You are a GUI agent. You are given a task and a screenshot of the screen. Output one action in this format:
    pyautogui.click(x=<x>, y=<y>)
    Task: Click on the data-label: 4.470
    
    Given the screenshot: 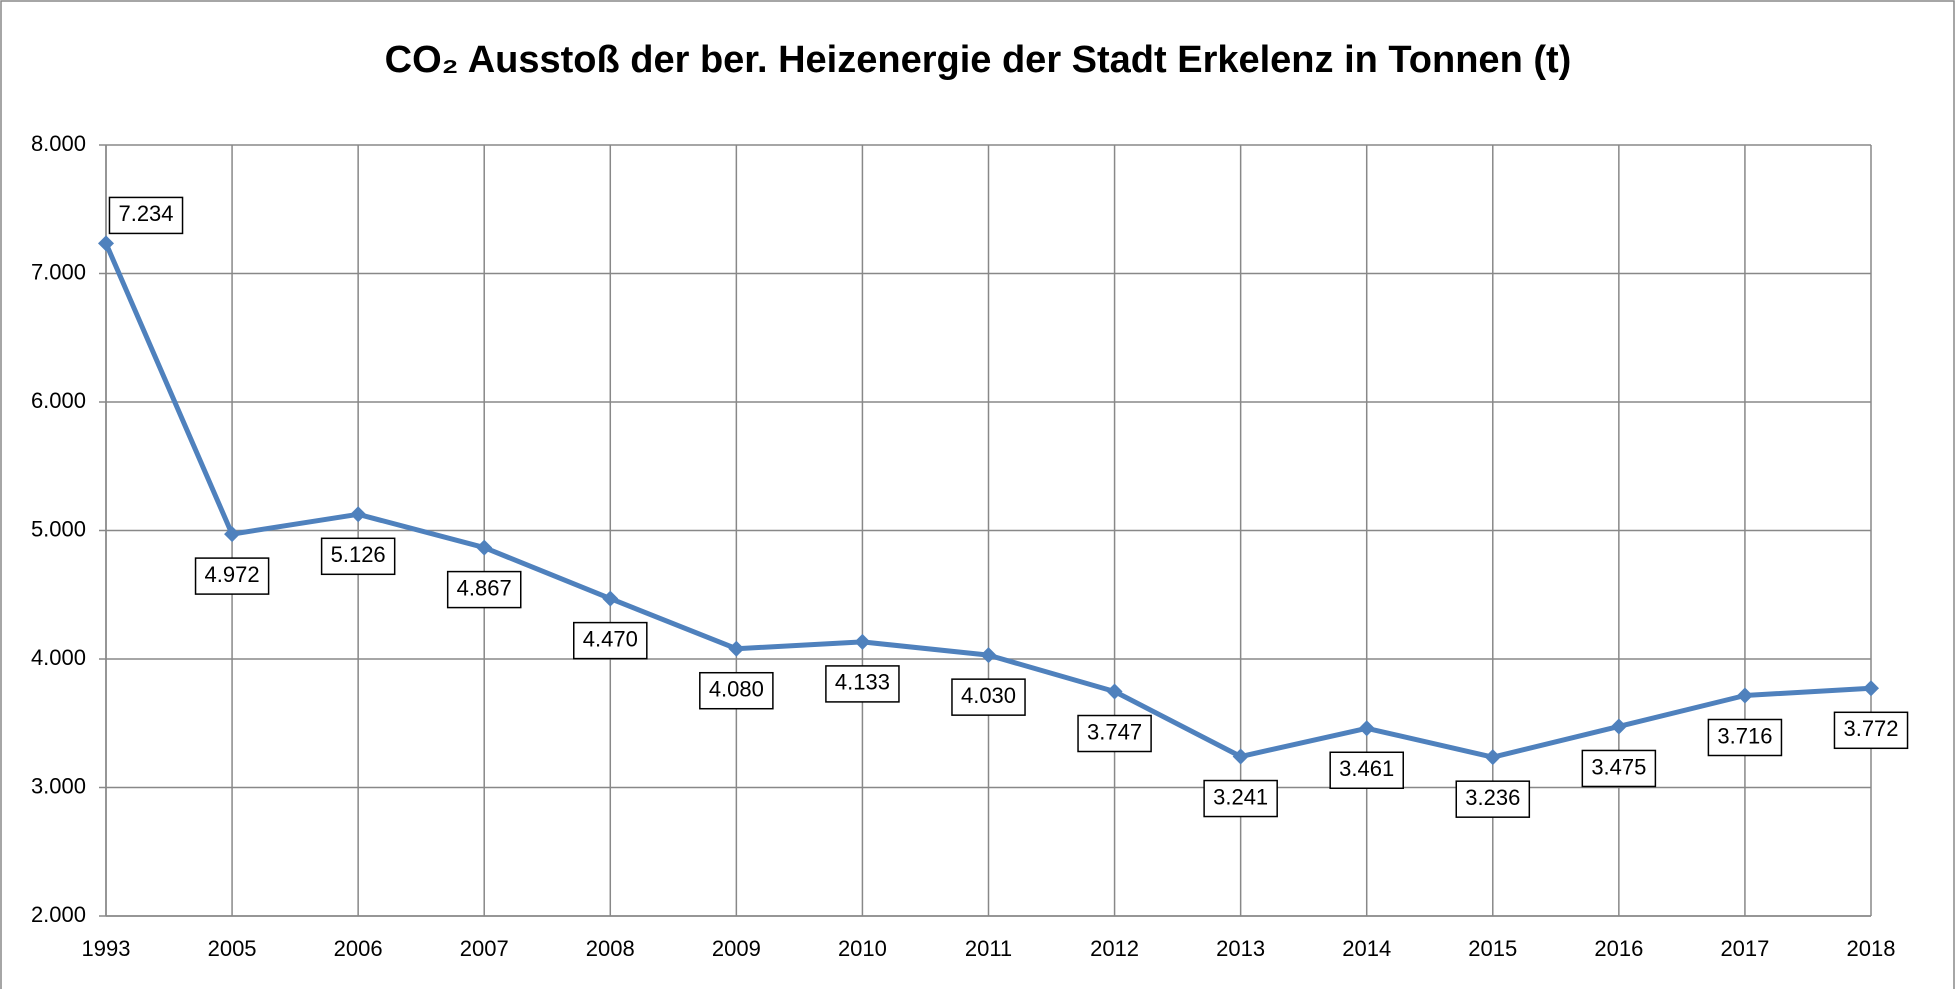 What is the action you would take?
    pyautogui.click(x=610, y=638)
    